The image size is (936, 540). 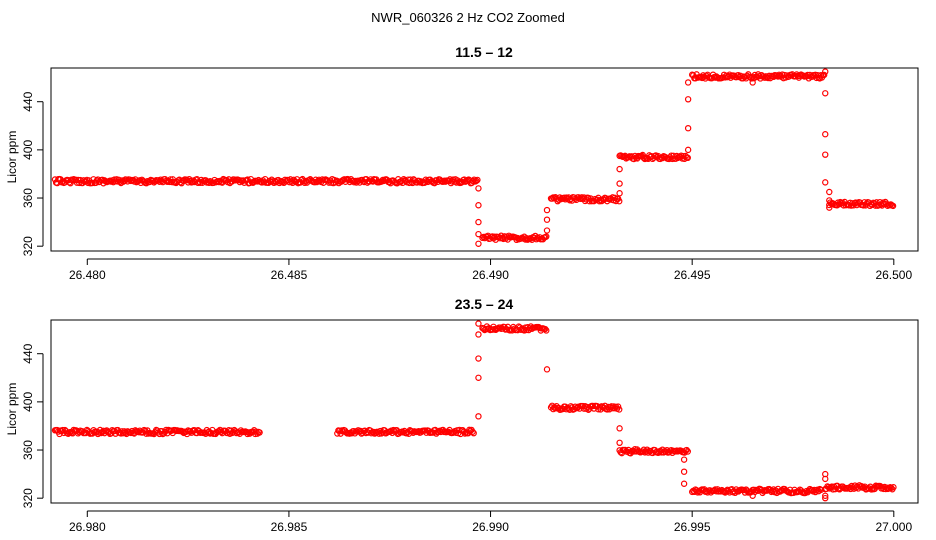 What do you see at coordinates (484, 52) in the screenshot?
I see `panel-1-title: 11.5 – 12` at bounding box center [484, 52].